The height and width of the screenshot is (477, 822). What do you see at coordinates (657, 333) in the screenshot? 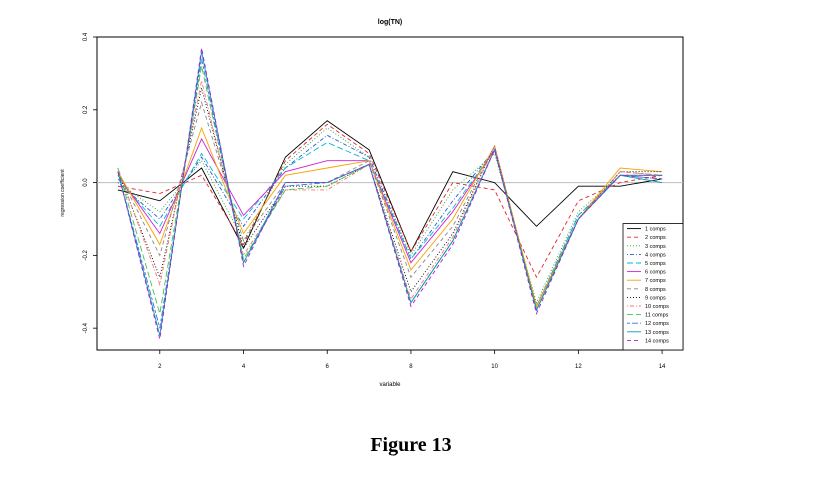
I see `legend-entry: 13 comps` at bounding box center [657, 333].